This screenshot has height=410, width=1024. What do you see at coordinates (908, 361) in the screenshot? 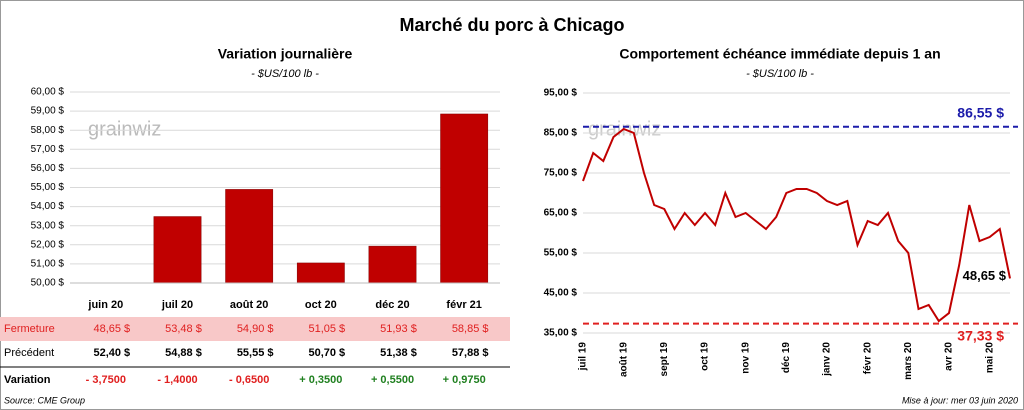
I see `x-tick-label: mars 20` at bounding box center [908, 361].